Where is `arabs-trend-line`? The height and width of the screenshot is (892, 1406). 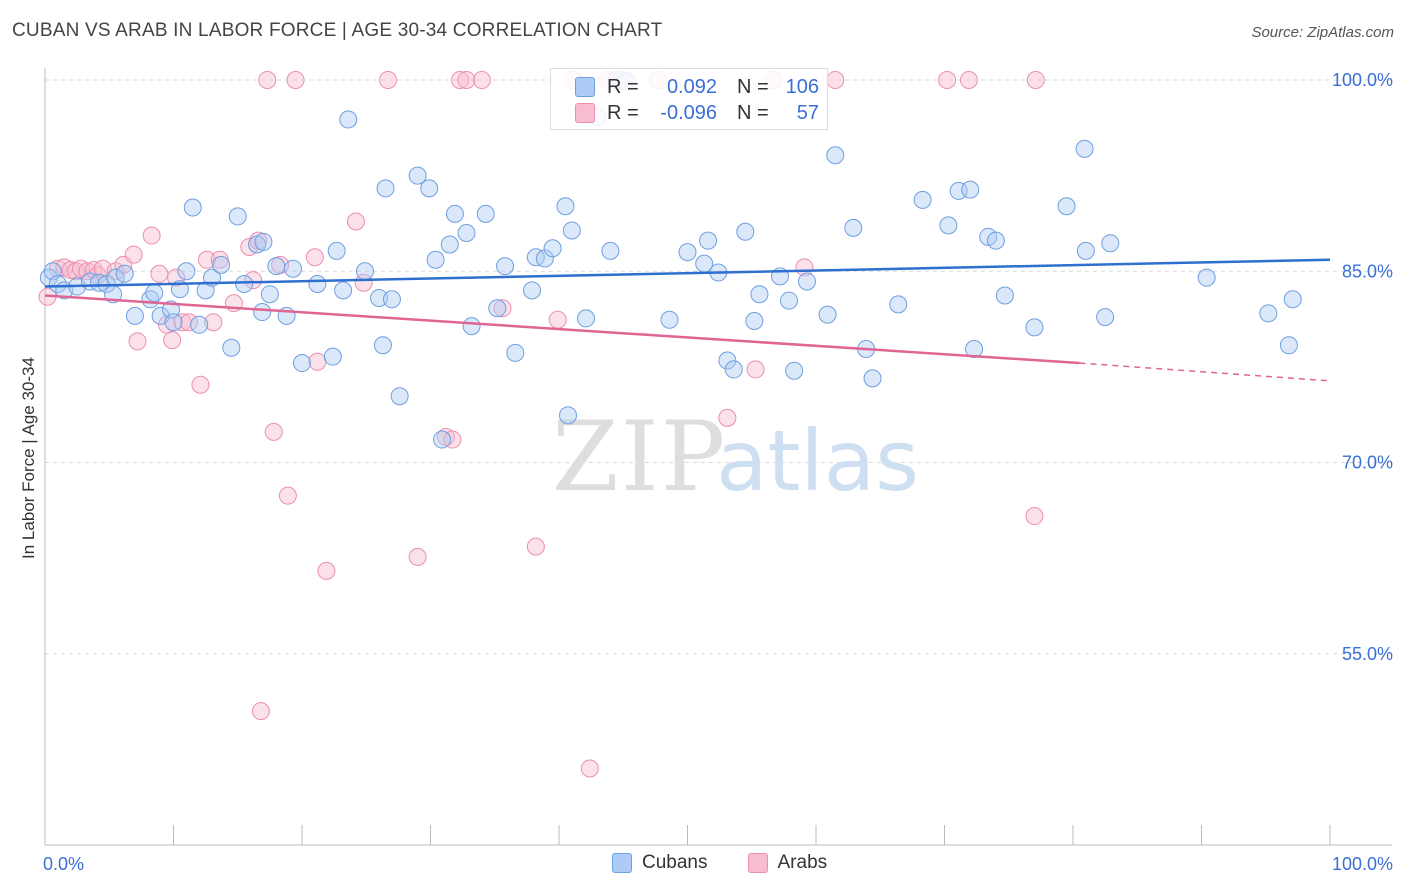
arabs-trend-line is located at coordinates (562, 329).